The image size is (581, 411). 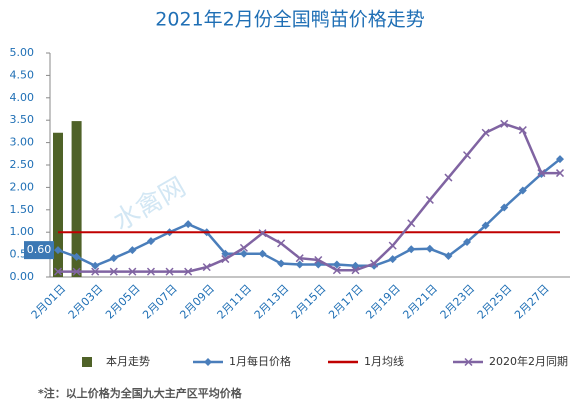 What do you see at coordinates (22, 231) in the screenshot?
I see `y-tick-label: 1.00` at bounding box center [22, 231].